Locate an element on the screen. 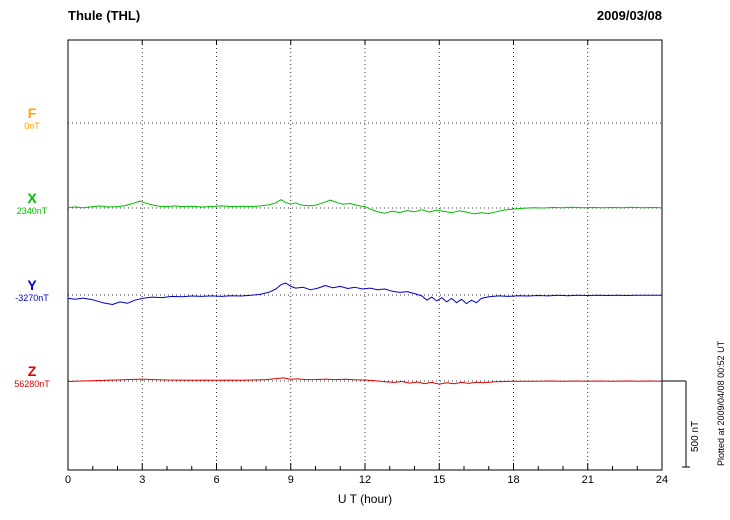 The width and height of the screenshot is (730, 520). channel-label-z: Z 56280nT is located at coordinates (32, 376).